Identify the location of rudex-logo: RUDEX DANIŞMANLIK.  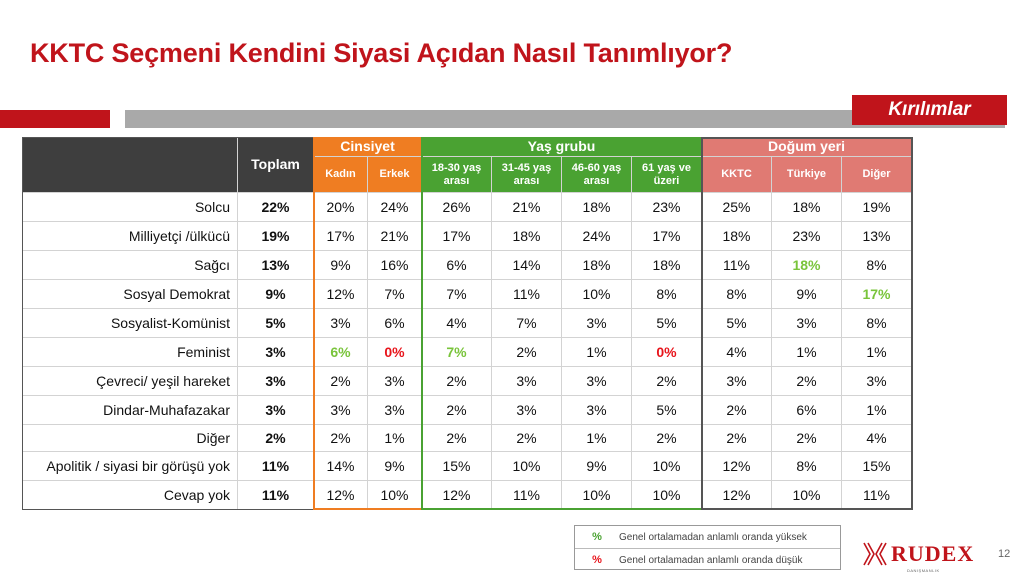
(918, 557).